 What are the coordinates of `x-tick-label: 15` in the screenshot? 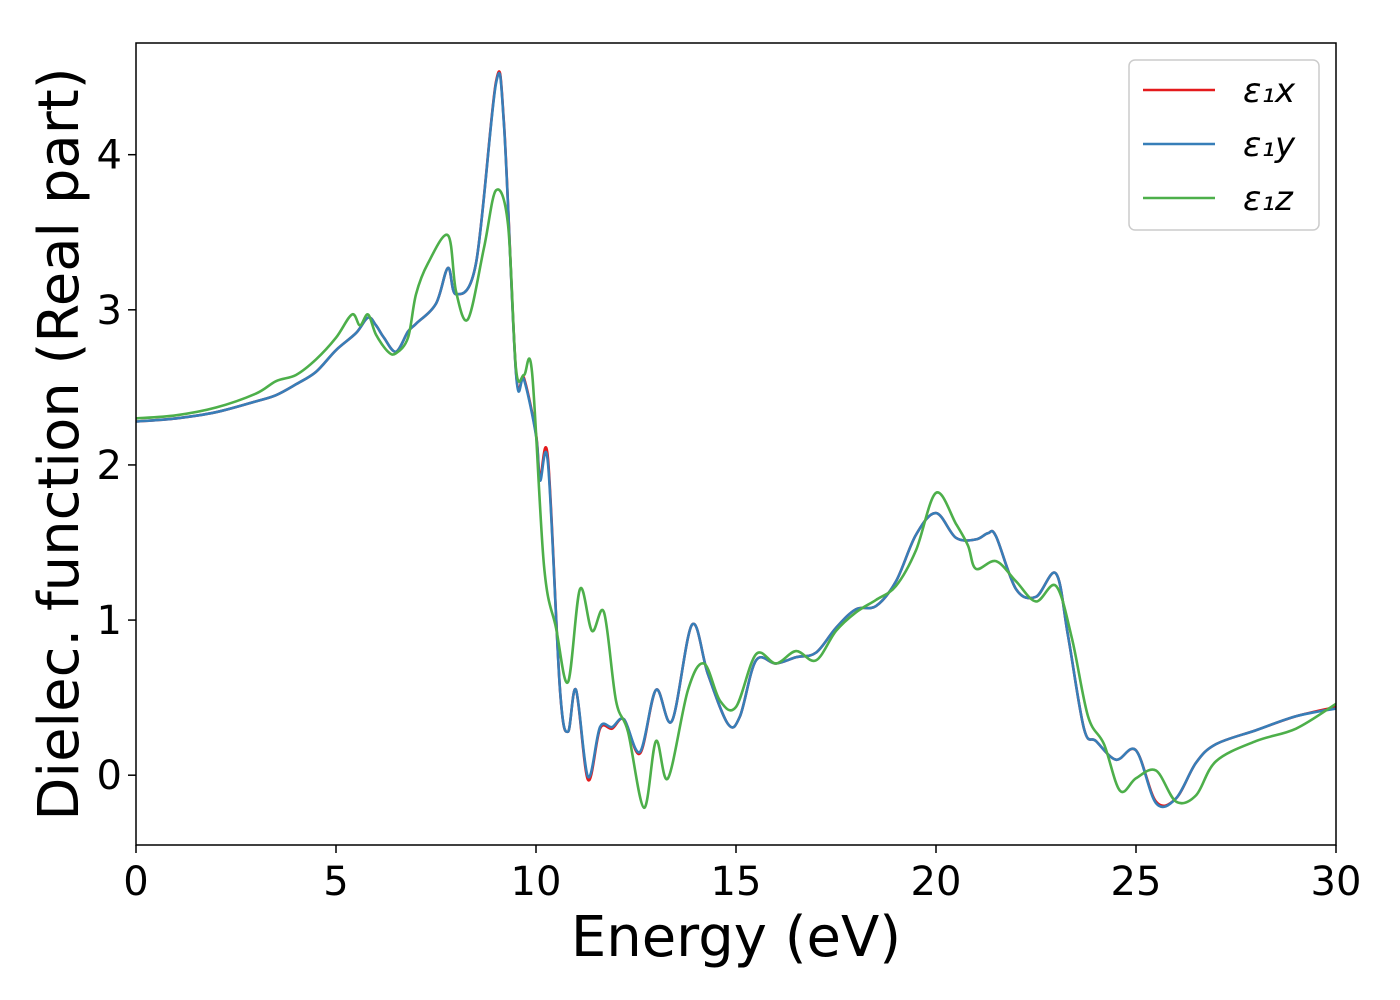 It's located at (736, 882).